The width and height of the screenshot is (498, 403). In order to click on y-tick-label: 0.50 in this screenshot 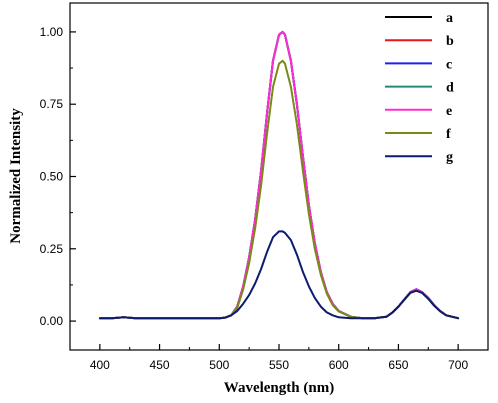, I will do `click(52, 177)`.